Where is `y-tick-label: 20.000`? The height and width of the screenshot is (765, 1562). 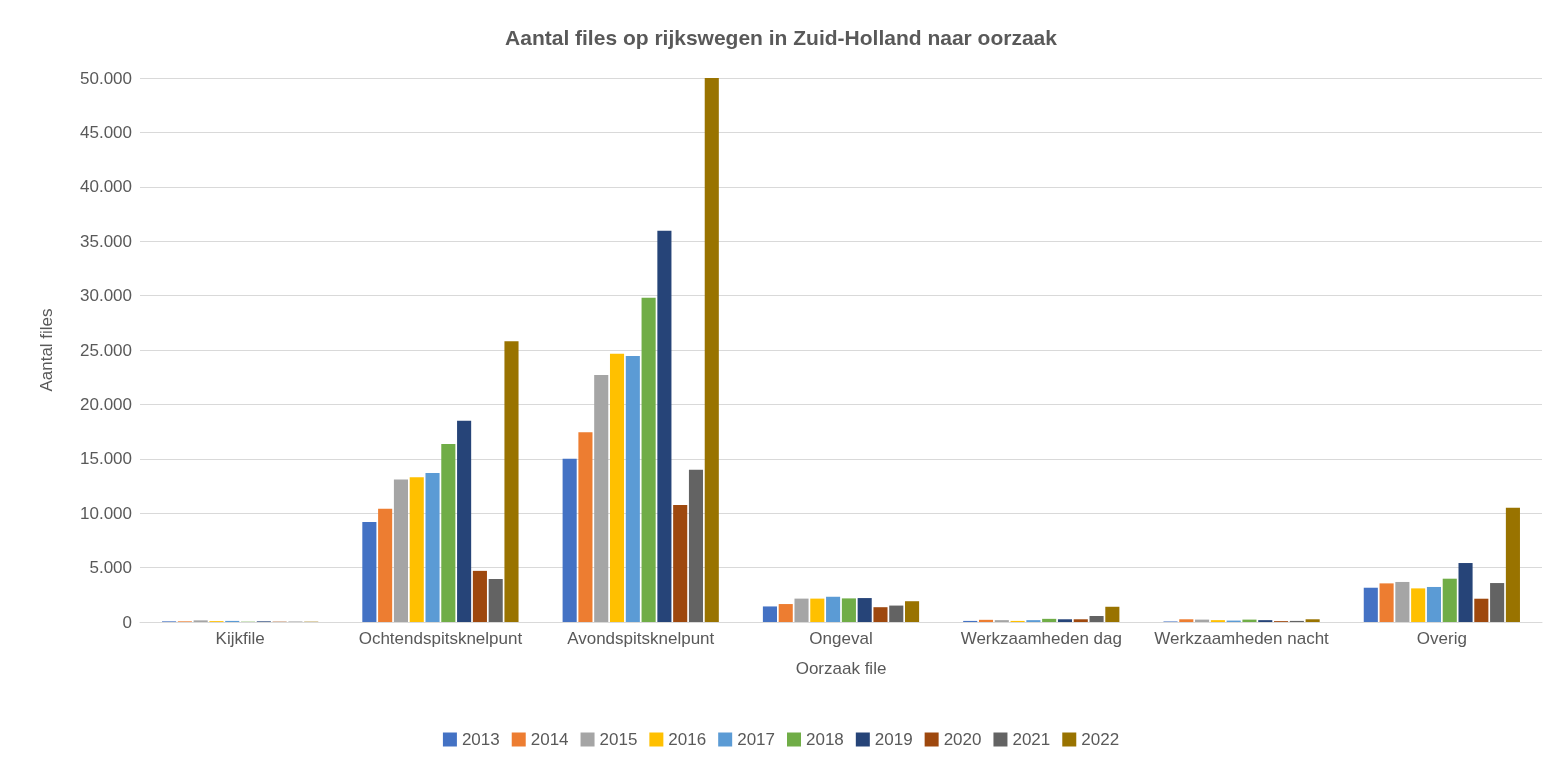 y-tick-label: 20.000 is located at coordinates (106, 404).